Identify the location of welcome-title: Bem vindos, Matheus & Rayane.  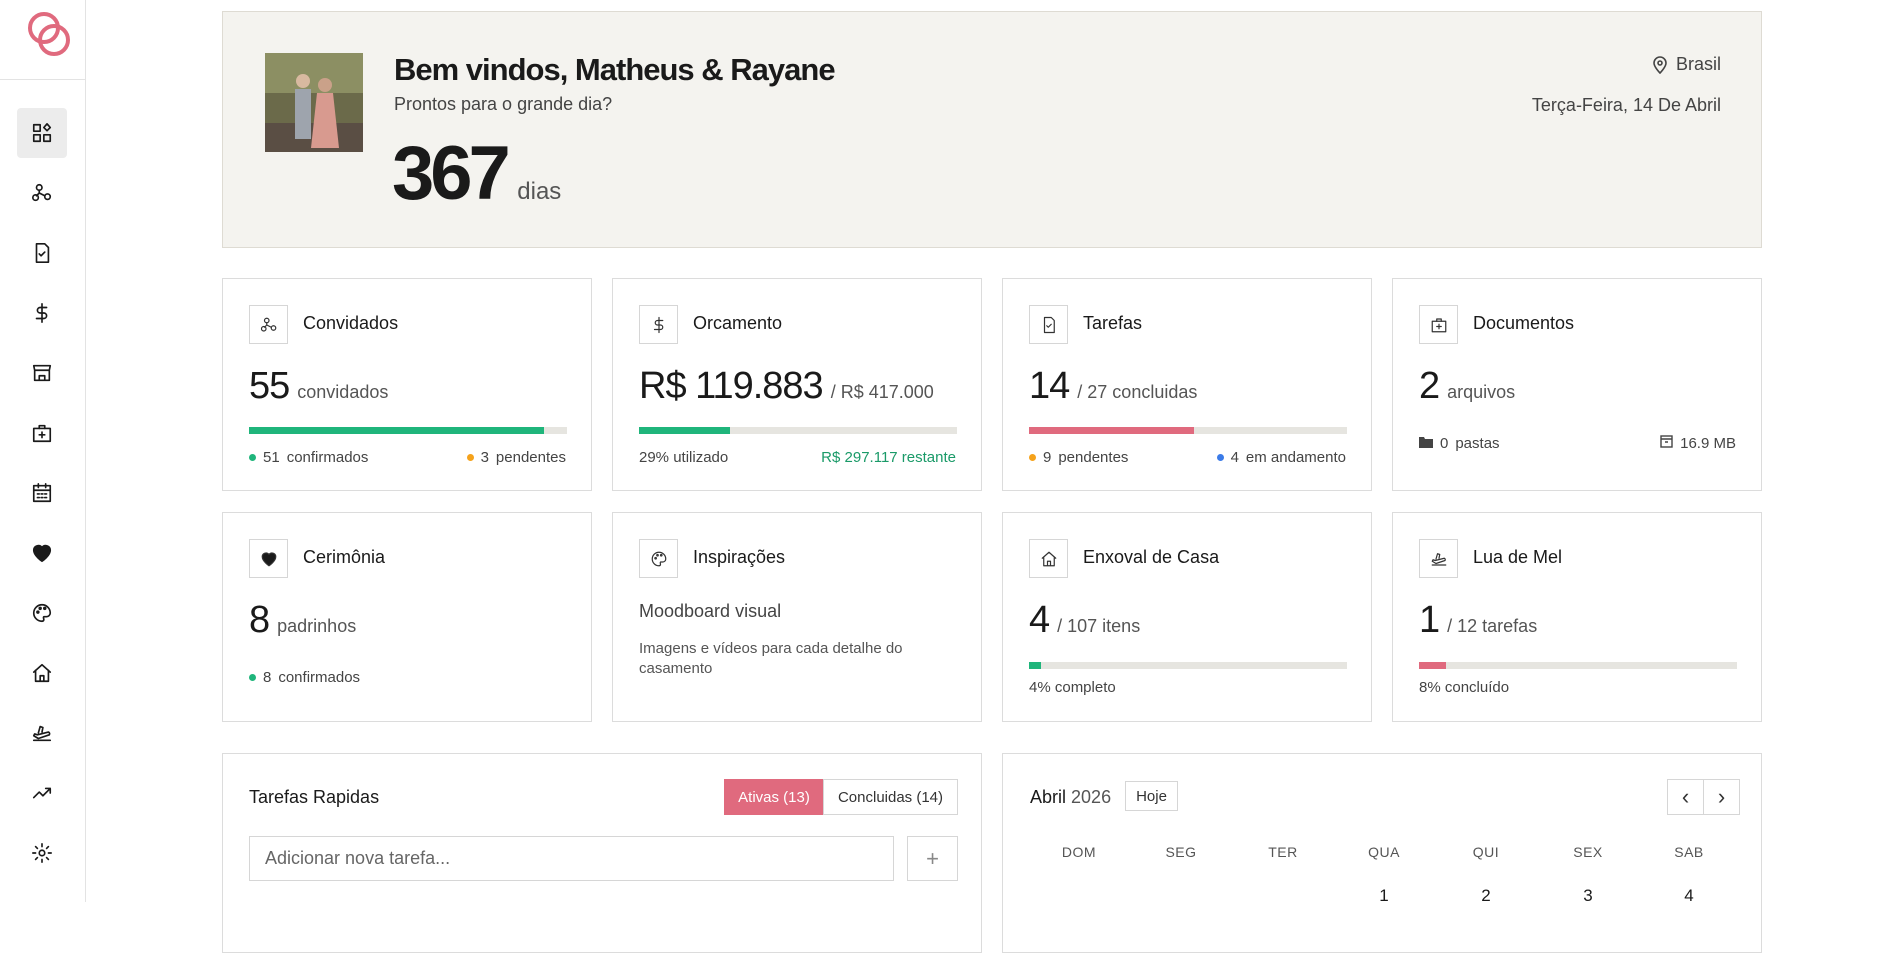
(615, 69).